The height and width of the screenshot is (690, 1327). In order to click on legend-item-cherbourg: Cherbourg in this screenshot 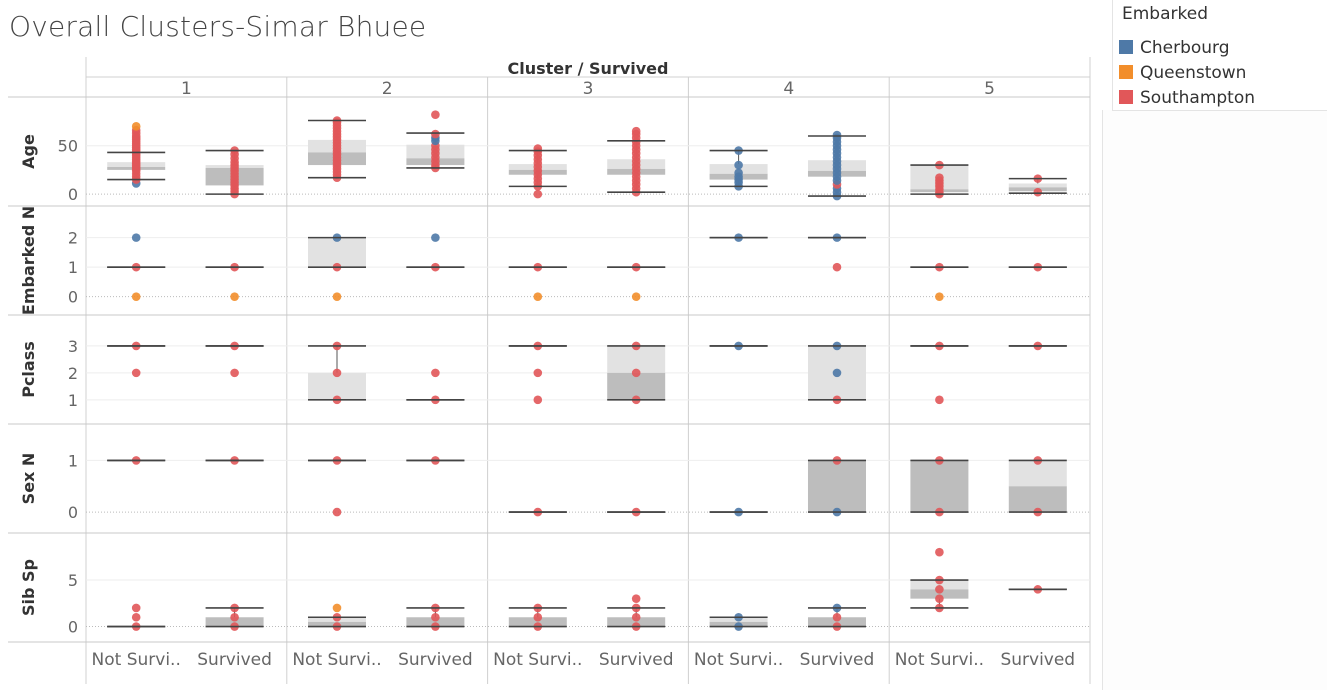, I will do `click(1174, 48)`.